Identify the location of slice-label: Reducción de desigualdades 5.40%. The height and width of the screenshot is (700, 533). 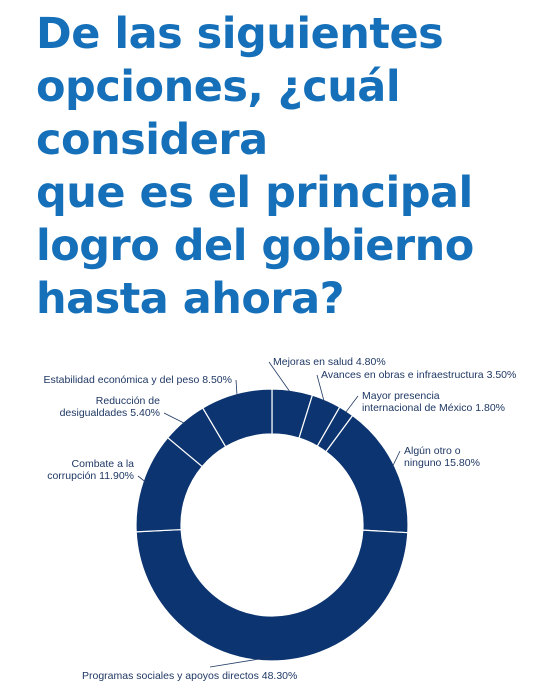
(110, 407).